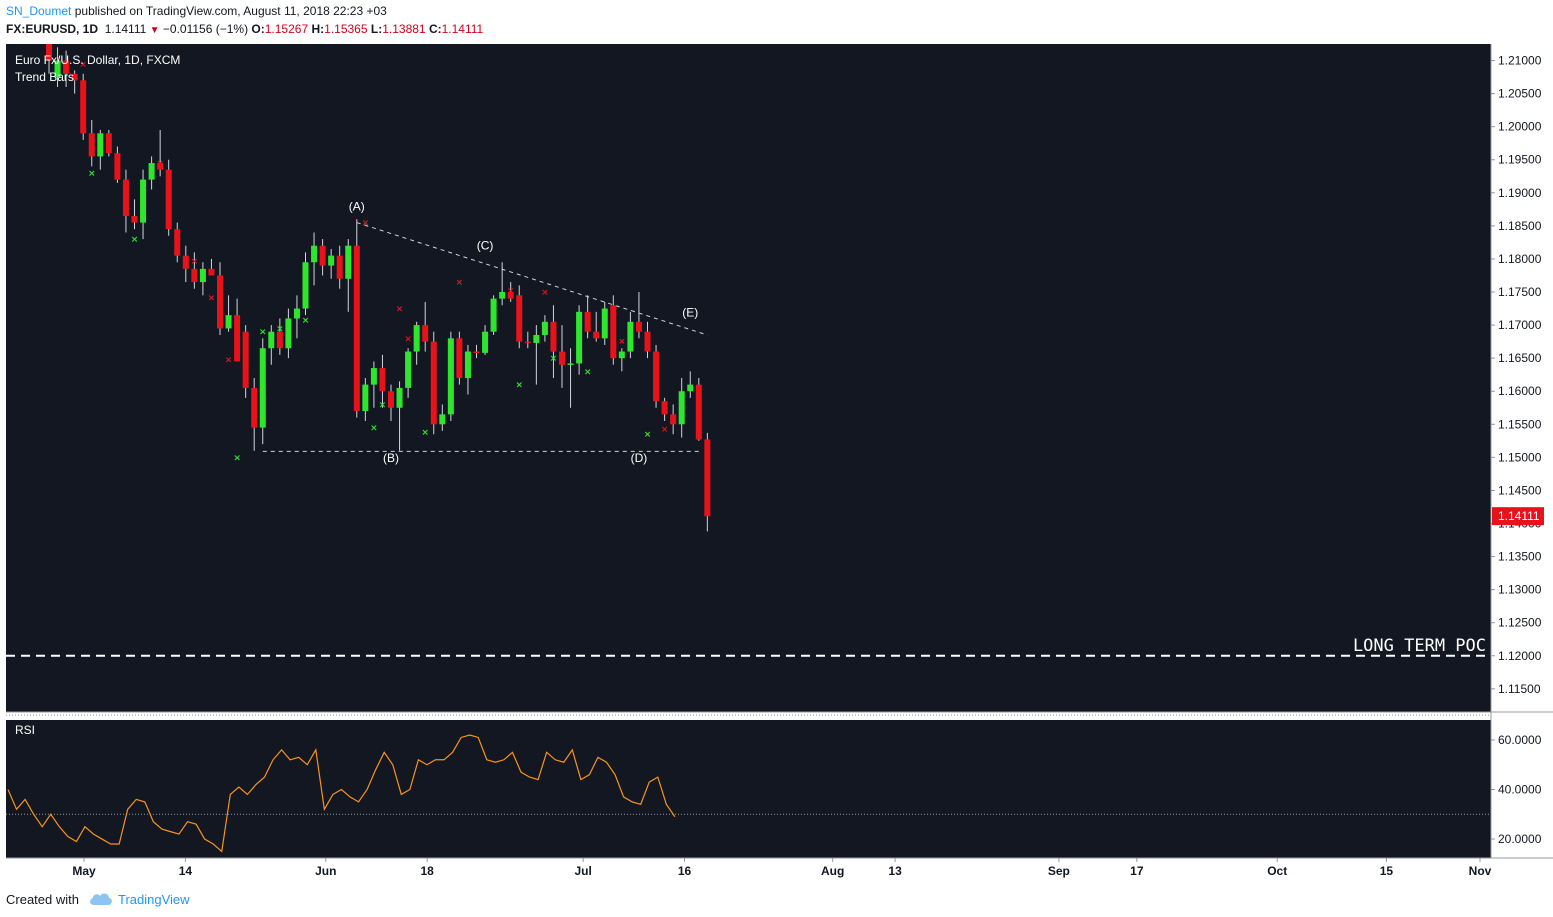 The image size is (1553, 917). I want to click on low-label: L:, so click(376, 29).